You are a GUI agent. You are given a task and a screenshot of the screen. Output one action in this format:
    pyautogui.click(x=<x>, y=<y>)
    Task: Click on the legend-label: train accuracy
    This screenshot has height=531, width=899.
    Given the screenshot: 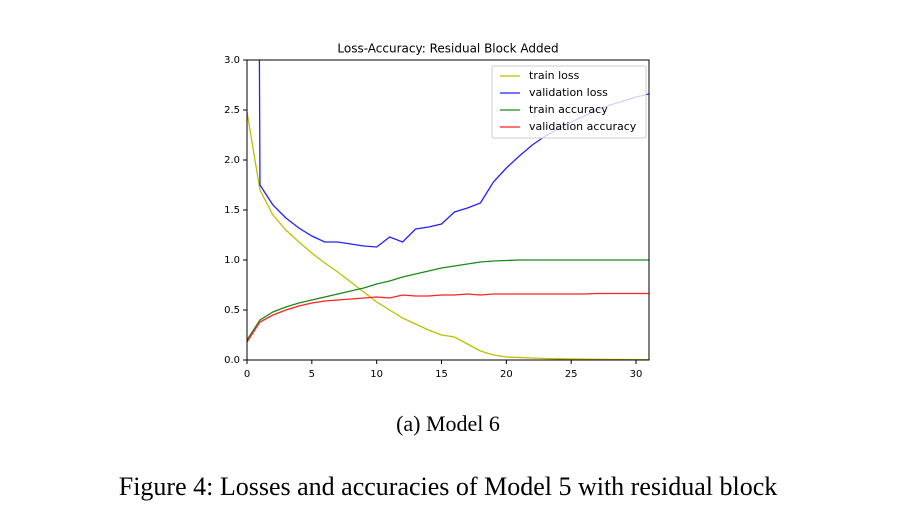 What is the action you would take?
    pyautogui.click(x=568, y=109)
    